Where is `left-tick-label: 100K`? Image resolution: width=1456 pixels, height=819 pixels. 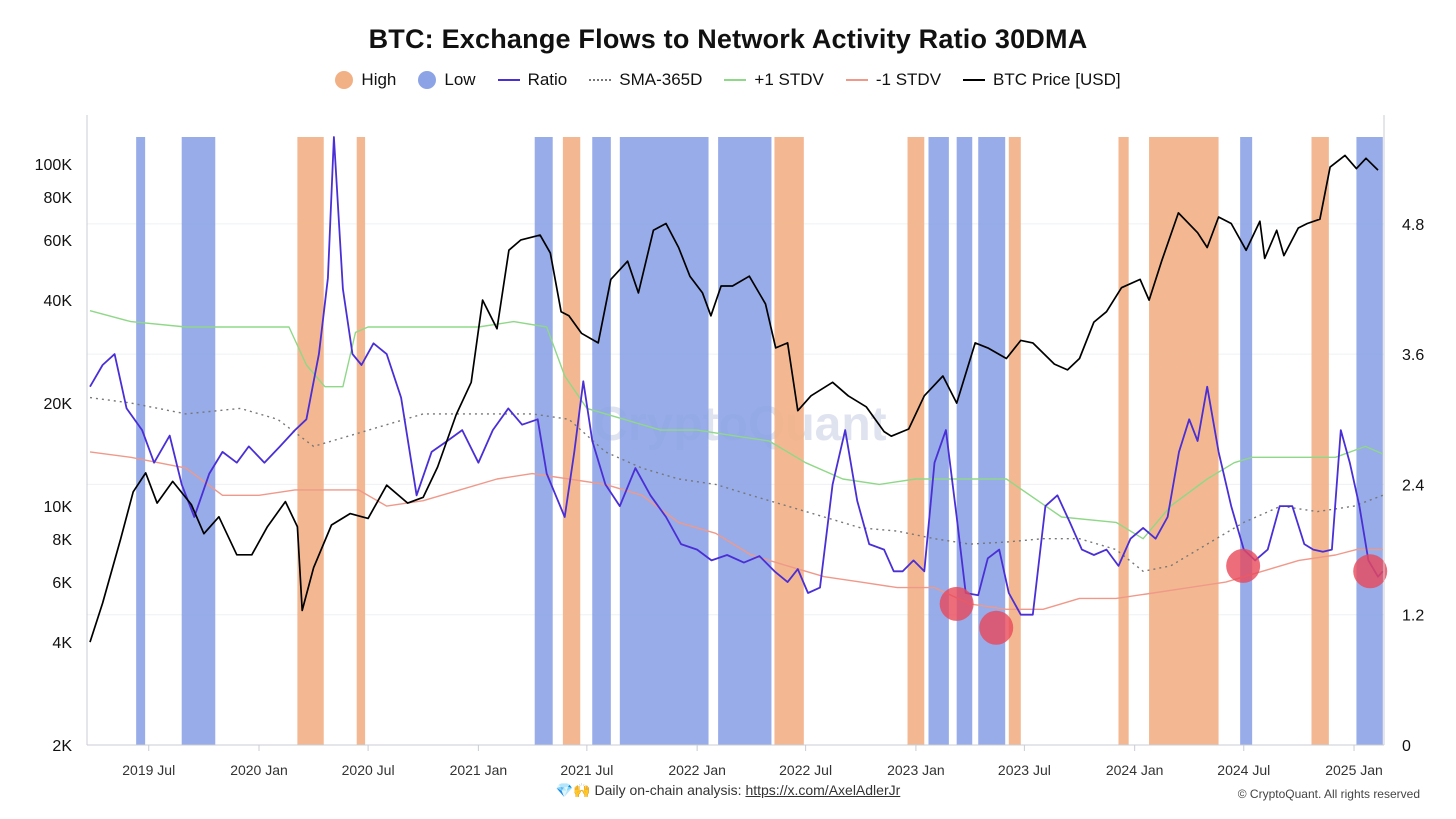 left-tick-label: 100K is located at coordinates (54, 165).